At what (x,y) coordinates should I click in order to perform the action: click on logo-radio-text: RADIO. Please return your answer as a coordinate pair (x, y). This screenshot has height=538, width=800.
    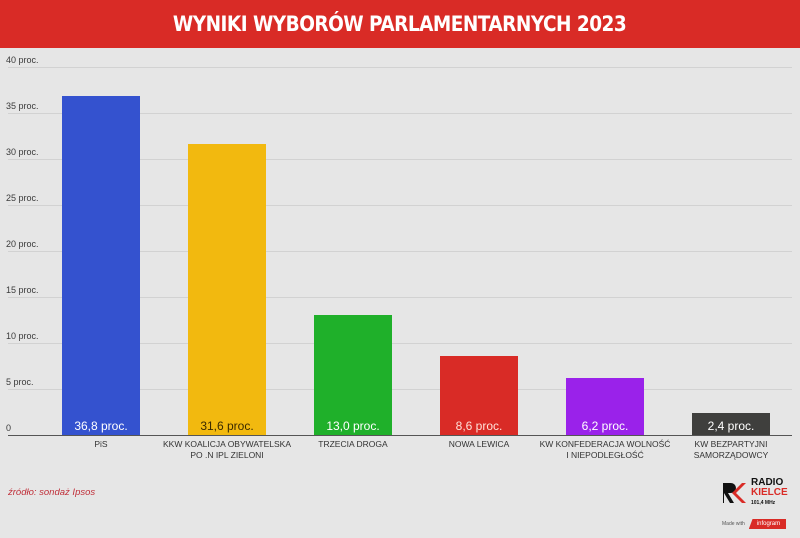
    Looking at the image, I should click on (767, 482).